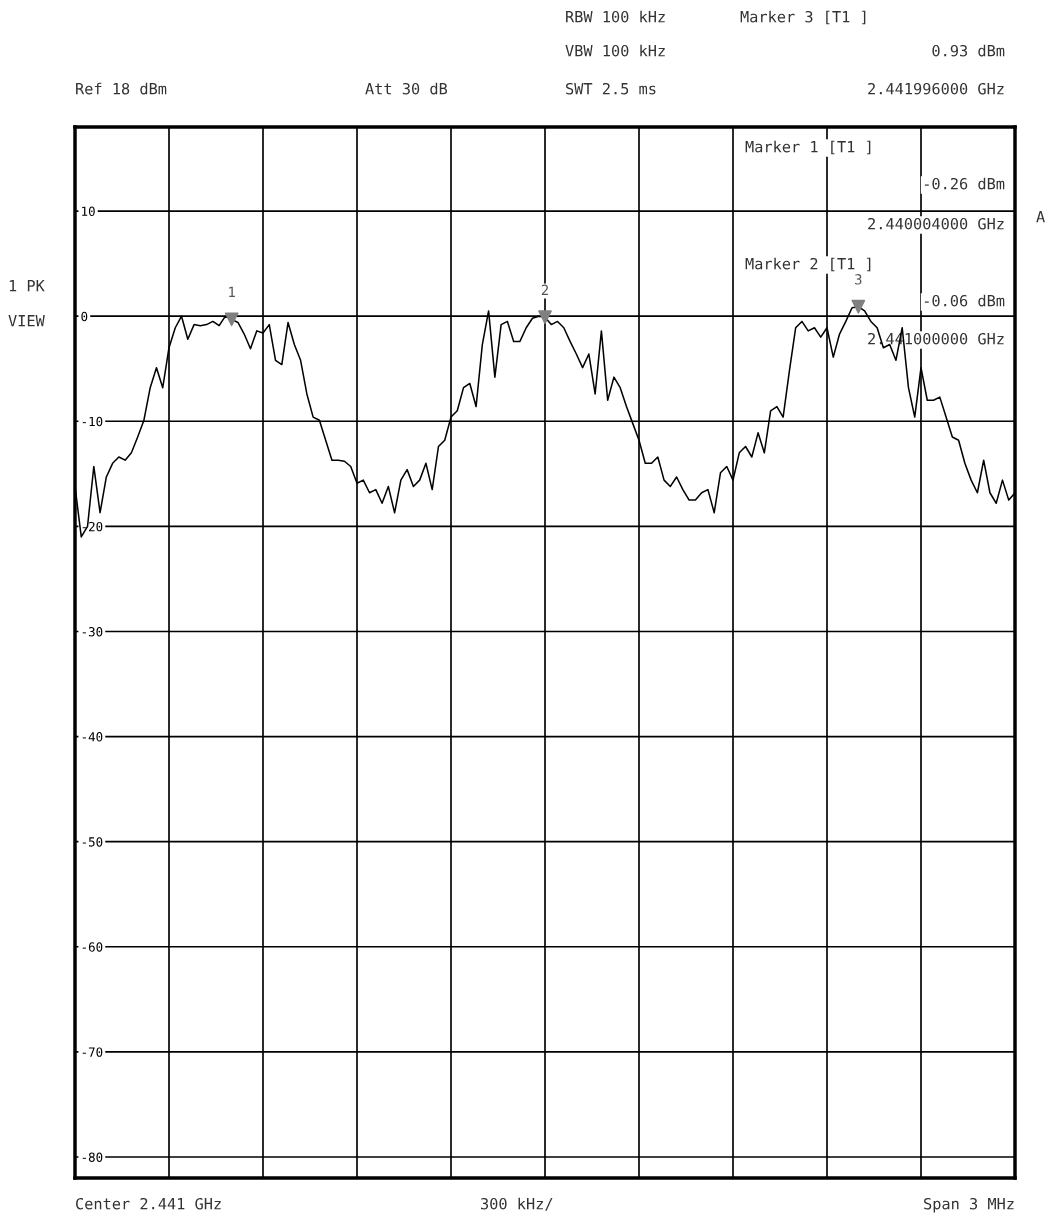  Describe the element at coordinates (611, 88) in the screenshot. I see `text: SWT 2.5 ms` at that location.